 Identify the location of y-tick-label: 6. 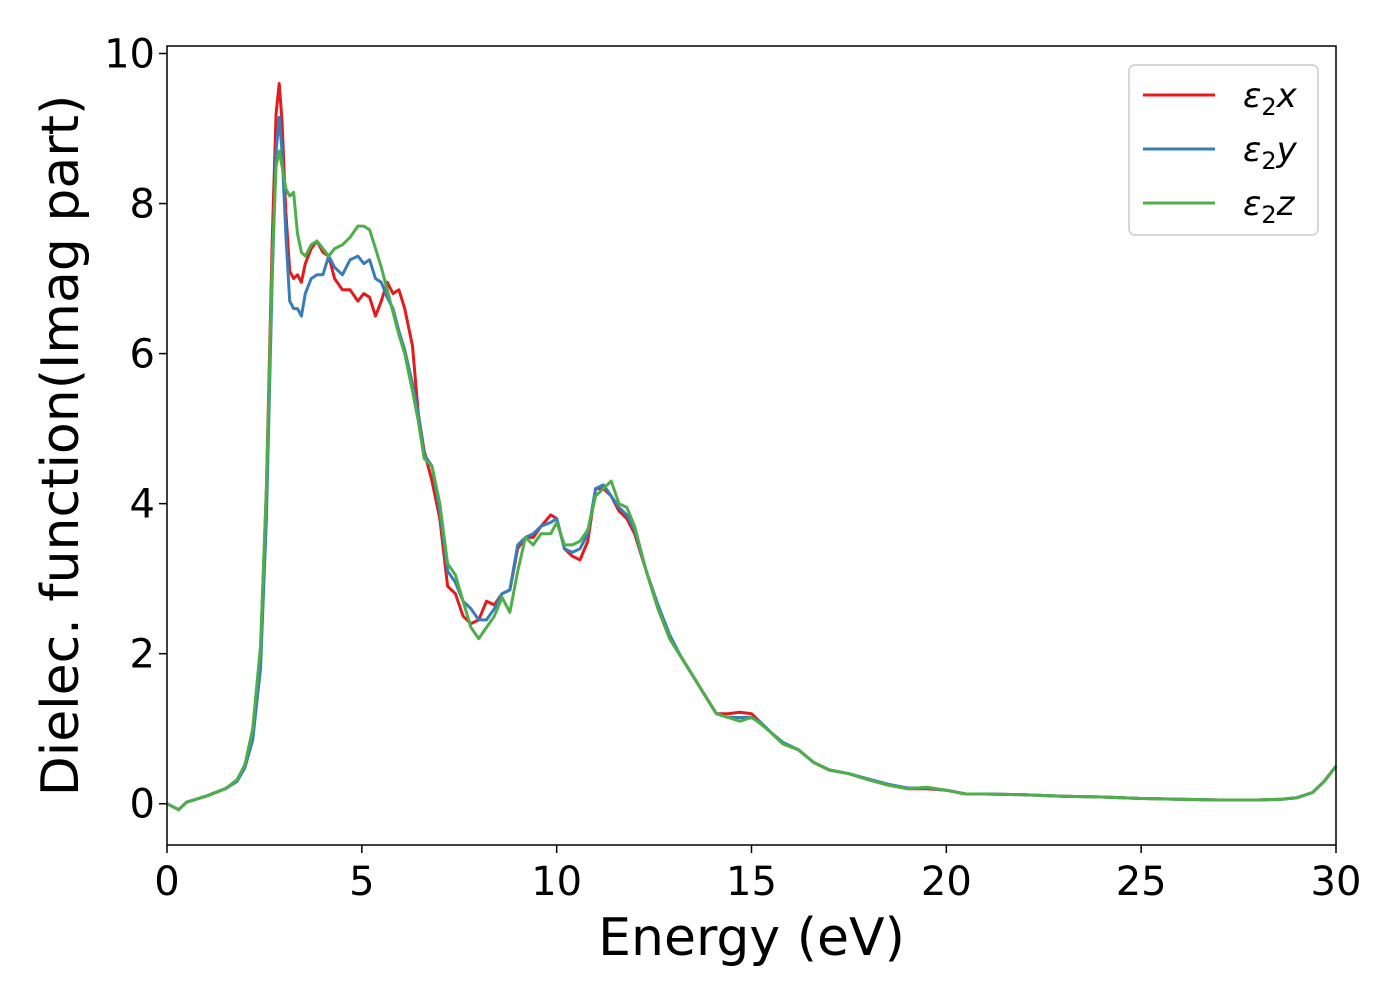
(142, 355).